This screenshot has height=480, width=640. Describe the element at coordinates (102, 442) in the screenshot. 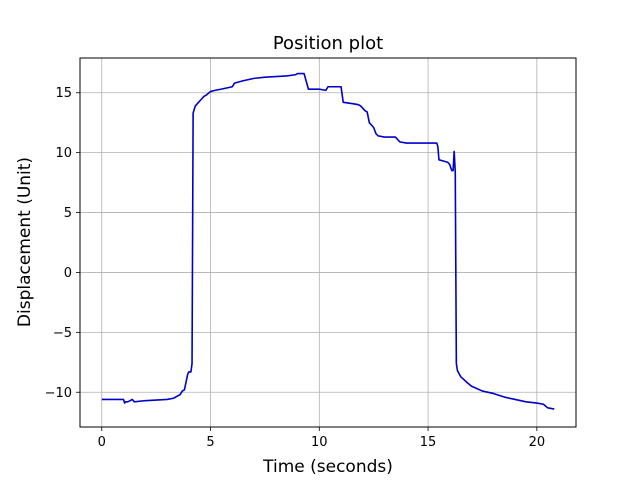

I see `x-tick-label: 0` at that location.